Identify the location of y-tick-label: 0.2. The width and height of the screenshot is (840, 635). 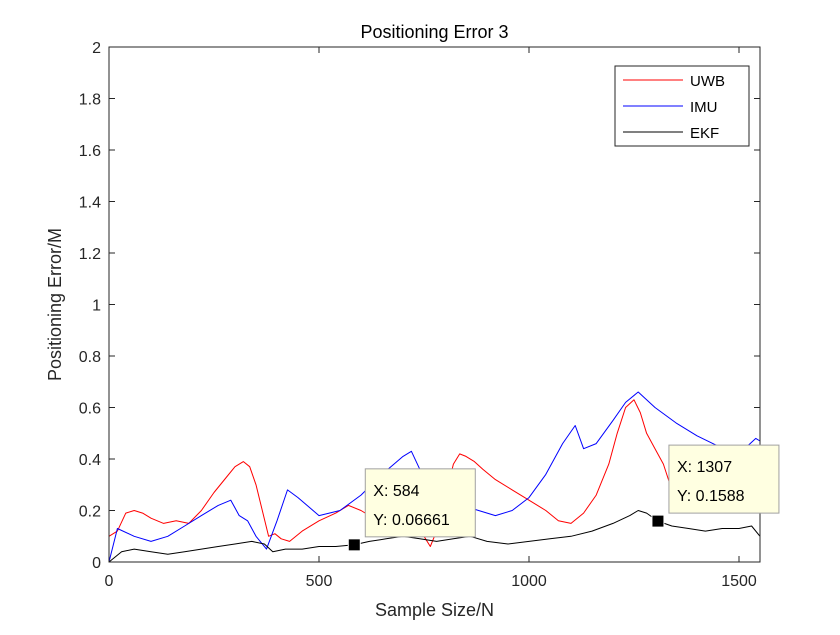
(90, 512).